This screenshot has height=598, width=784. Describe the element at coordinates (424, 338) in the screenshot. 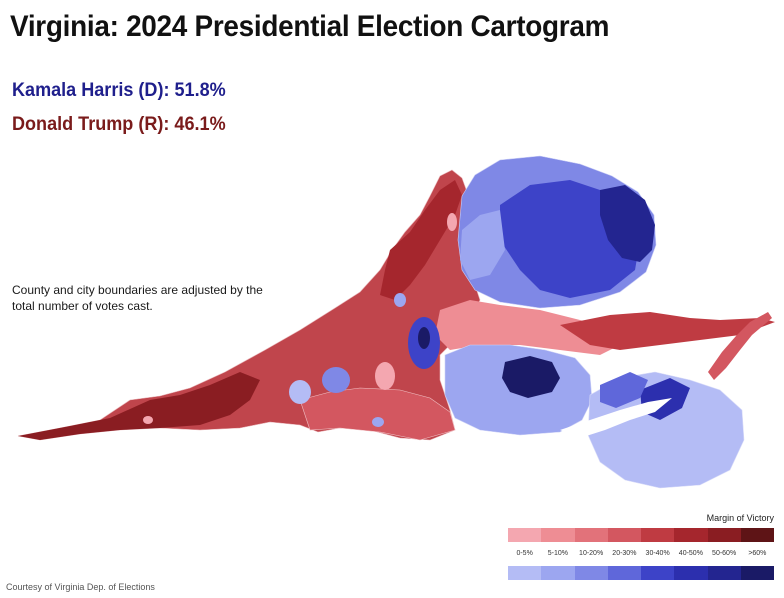

I see `map-region-charlottesville-core` at that location.